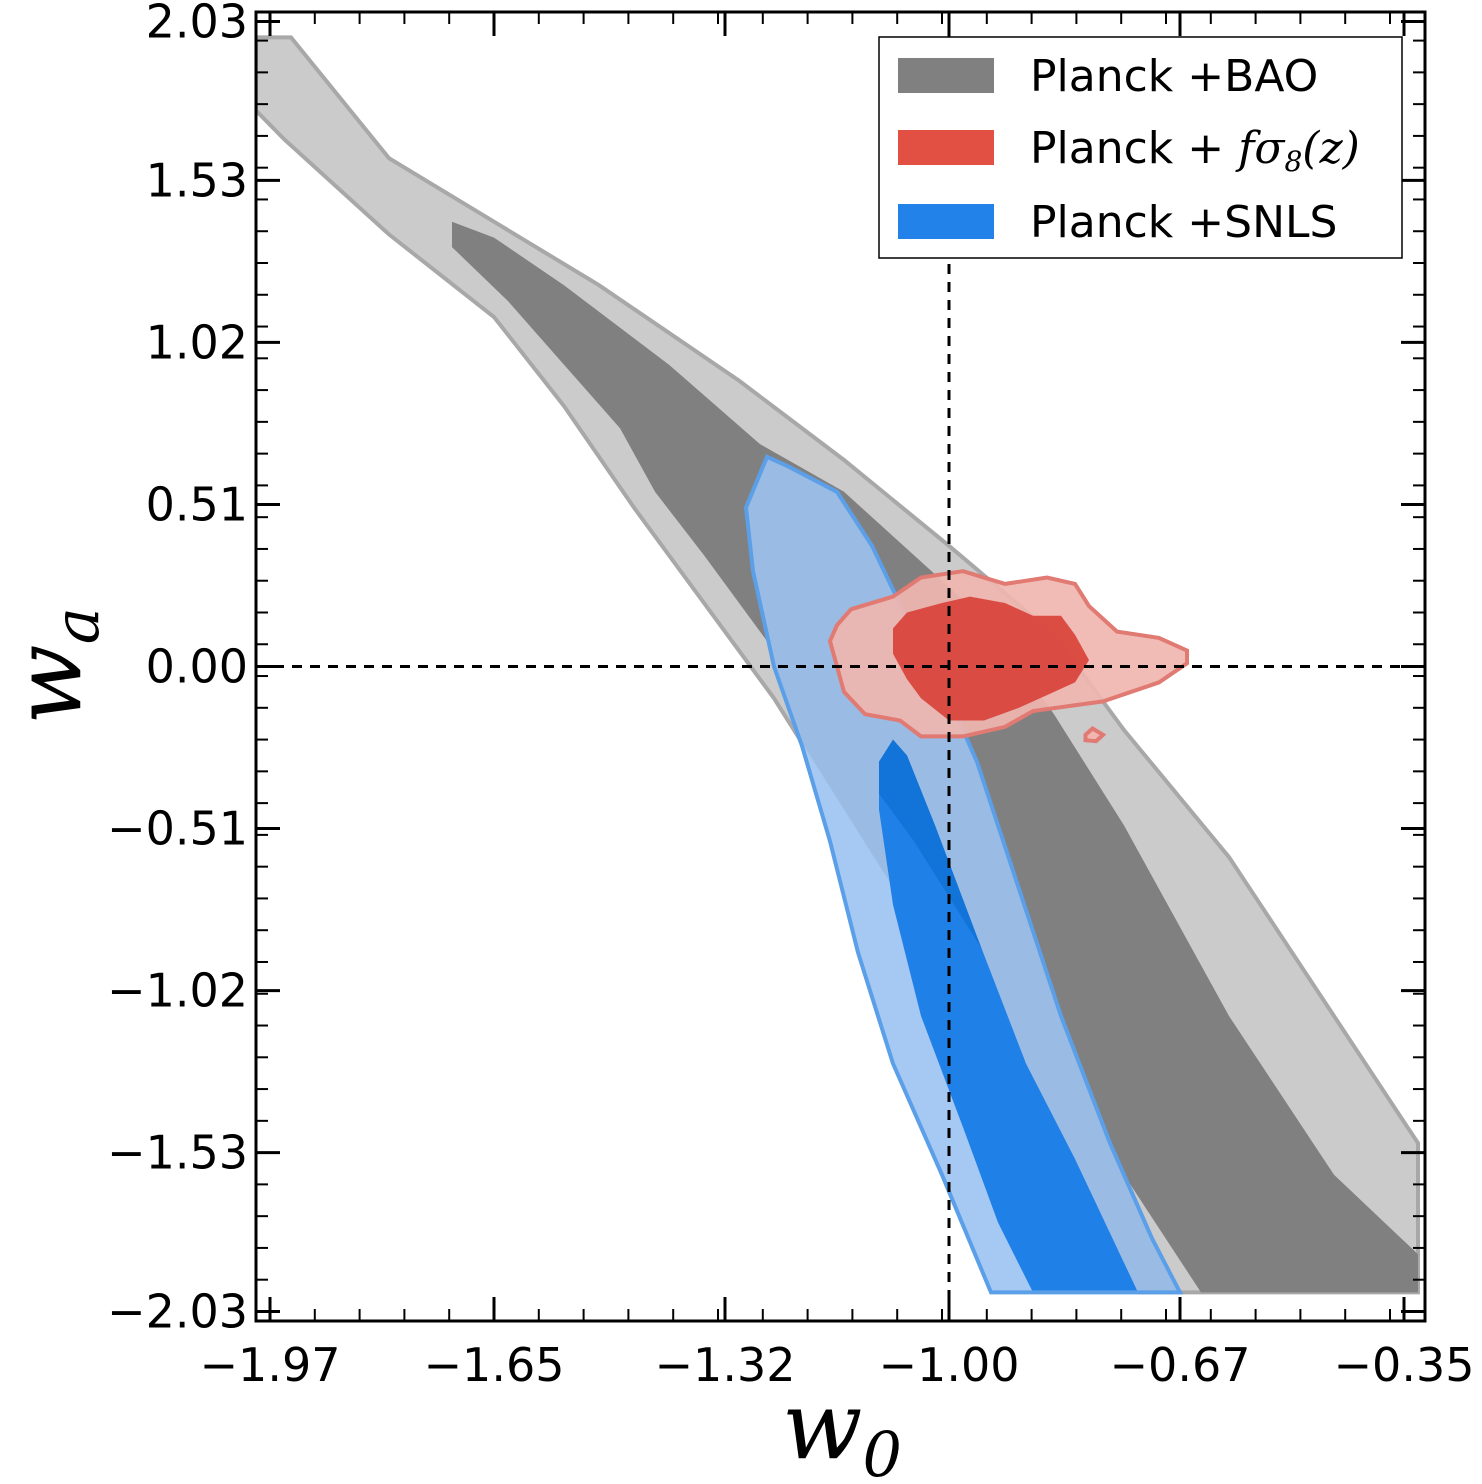 This screenshot has height=1484, width=1482. I want to click on x-tick-label: −1.00, so click(949, 1365).